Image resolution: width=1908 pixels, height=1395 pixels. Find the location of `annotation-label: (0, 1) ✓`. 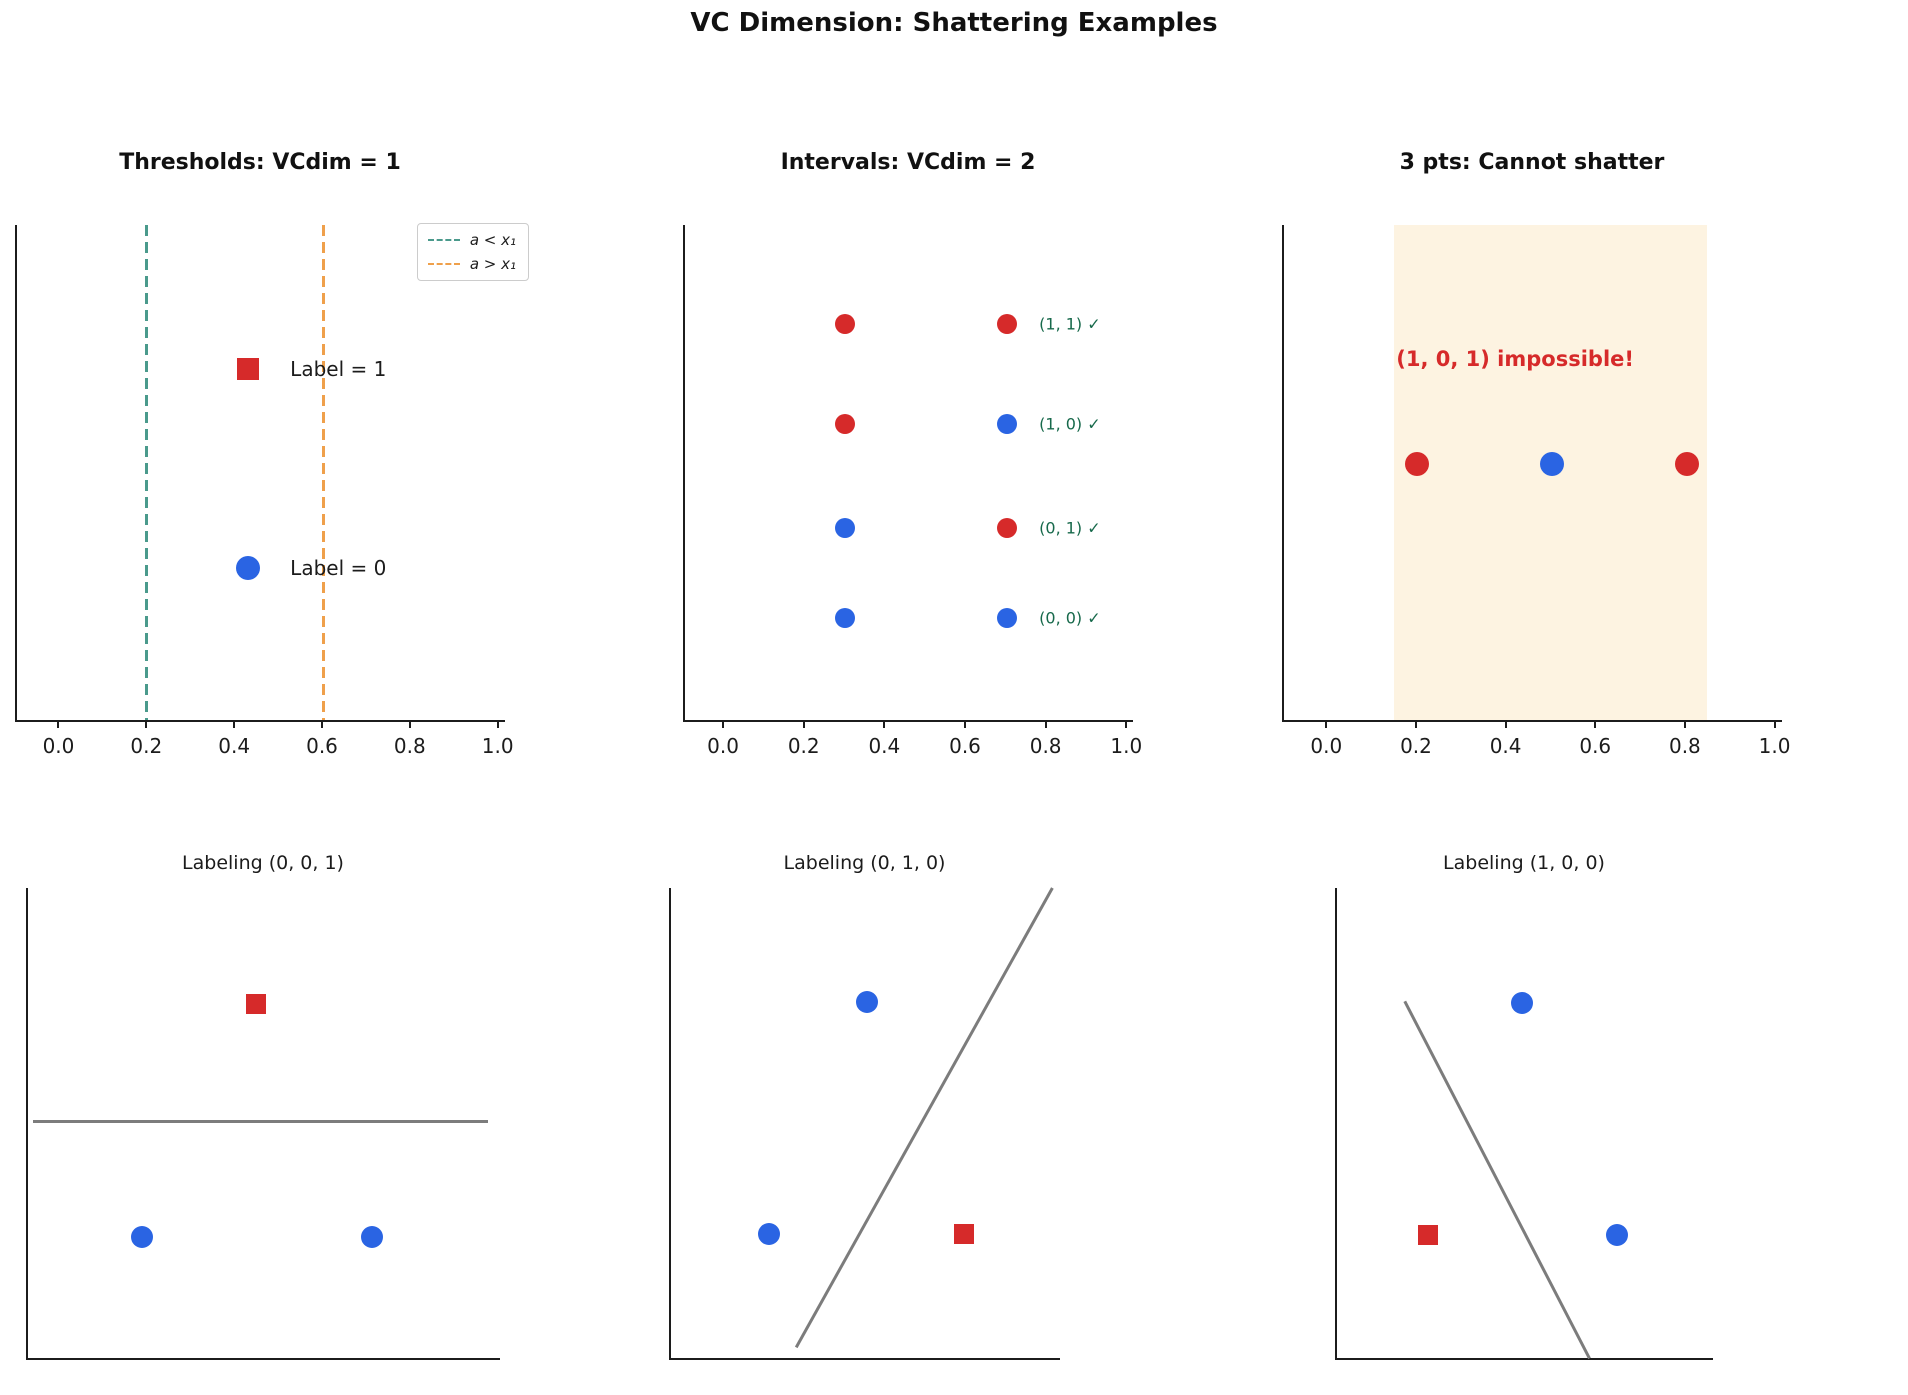

annotation-label: (0, 1) ✓ is located at coordinates (1070, 528).